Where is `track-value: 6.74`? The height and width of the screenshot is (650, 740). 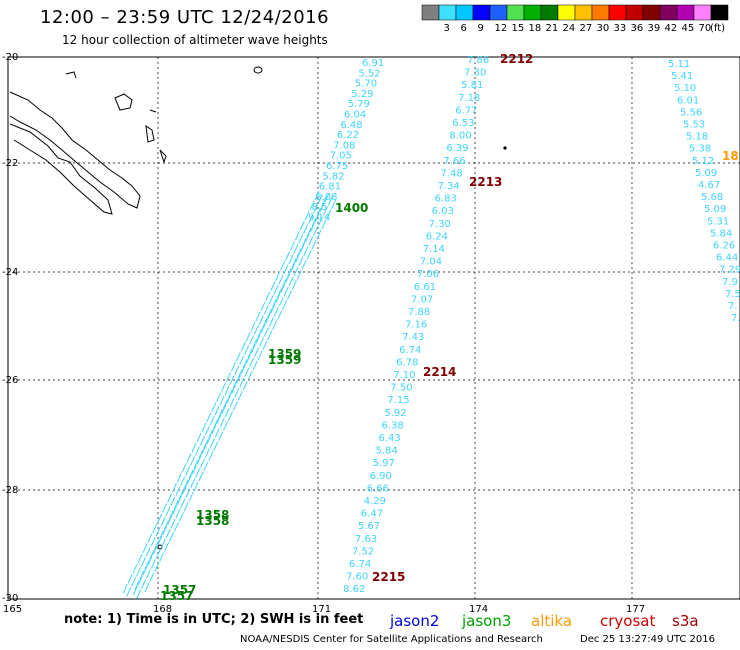 track-value: 6.74 is located at coordinates (360, 564).